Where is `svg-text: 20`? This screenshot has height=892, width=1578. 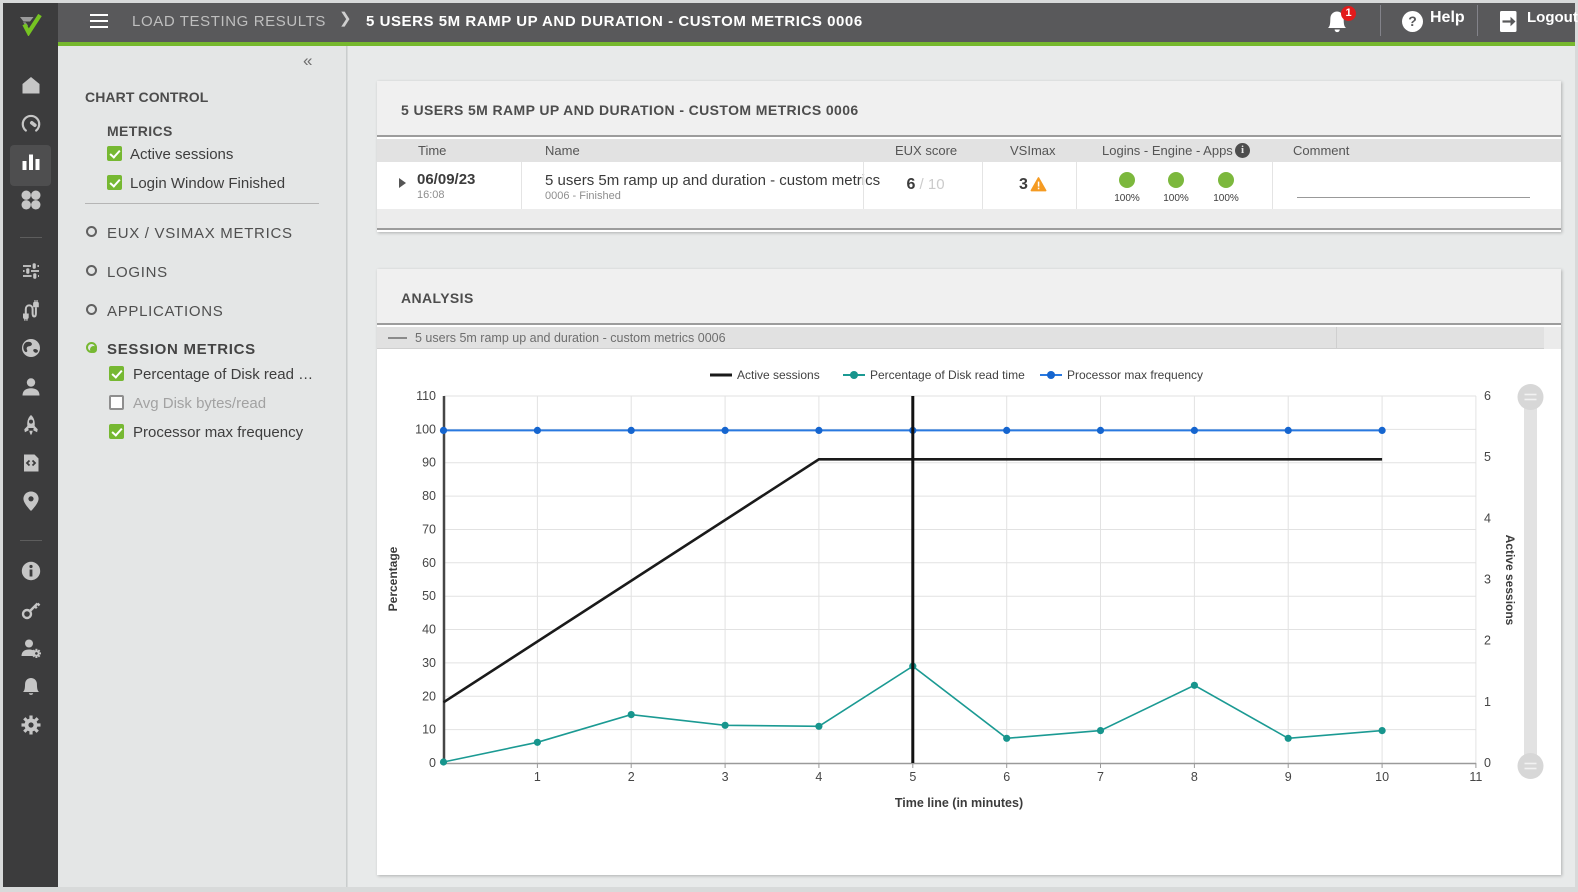
svg-text: 20 is located at coordinates (429, 696).